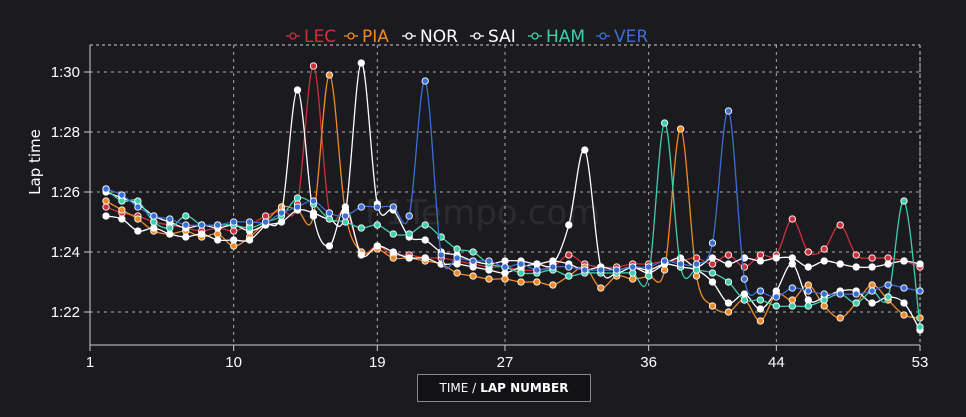 The width and height of the screenshot is (966, 417). What do you see at coordinates (467, 37) in the screenshot?
I see `legend: LEC PIA NOR SAI HAM VER` at bounding box center [467, 37].